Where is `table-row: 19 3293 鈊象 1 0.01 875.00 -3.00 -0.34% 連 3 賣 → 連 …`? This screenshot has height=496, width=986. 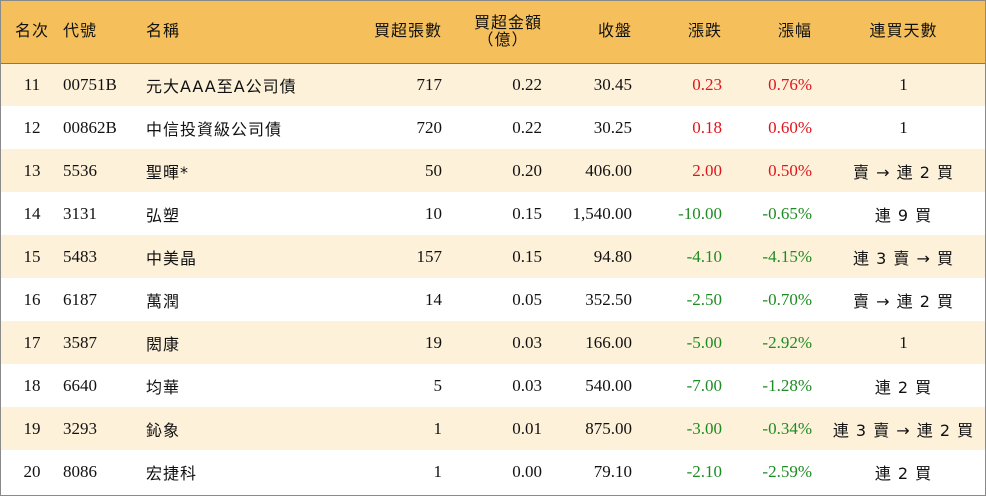 table-row: 19 3293 鈊象 1 0.01 875.00 -3.00 -0.34% 連 3 賣 → 連 … is located at coordinates (493, 428).